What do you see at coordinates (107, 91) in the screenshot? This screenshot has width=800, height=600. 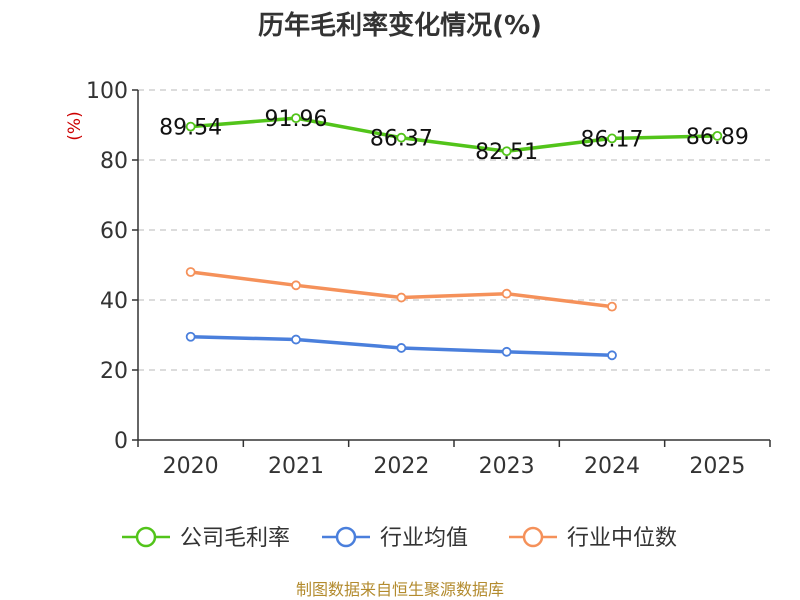 I see `y-tick-label-100: 100` at bounding box center [107, 91].